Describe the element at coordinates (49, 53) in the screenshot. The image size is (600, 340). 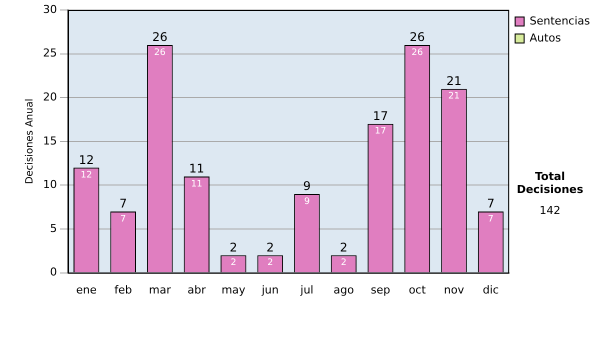
I see `y-tick-label: 25` at that location.